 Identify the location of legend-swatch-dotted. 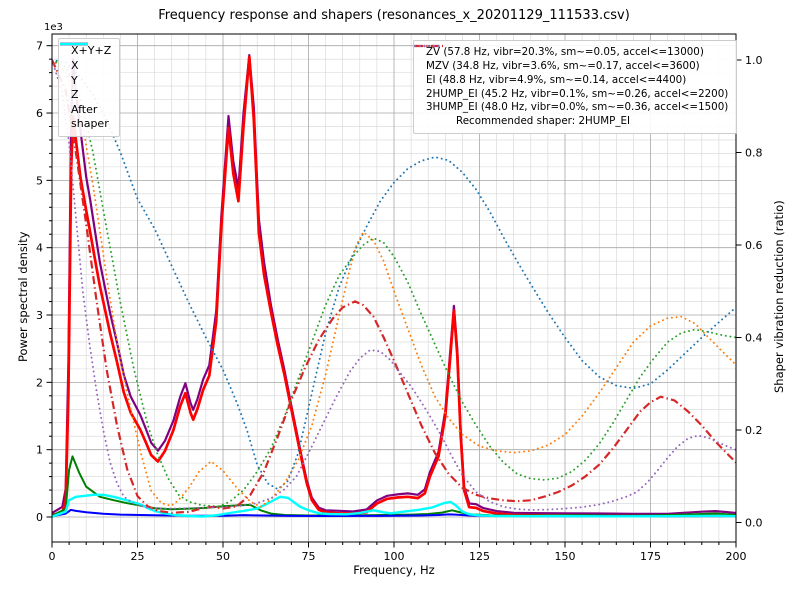
(429, 46).